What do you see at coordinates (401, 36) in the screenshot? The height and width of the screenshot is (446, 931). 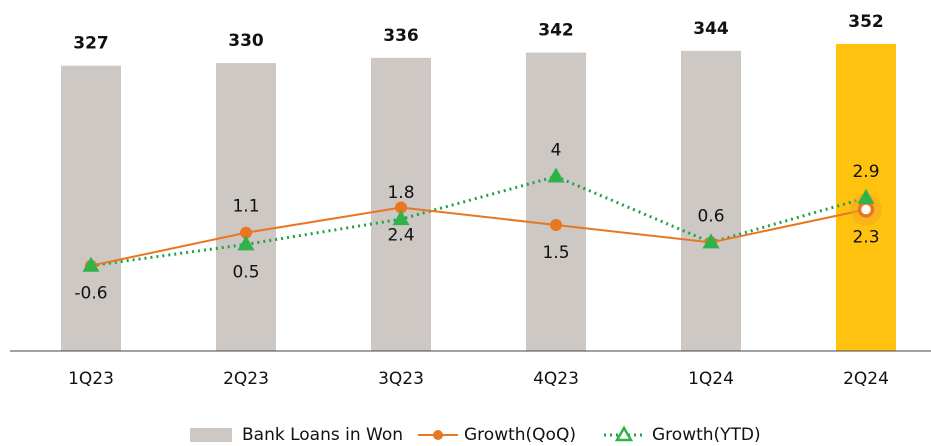 I see `bar-value-label: 336` at bounding box center [401, 36].